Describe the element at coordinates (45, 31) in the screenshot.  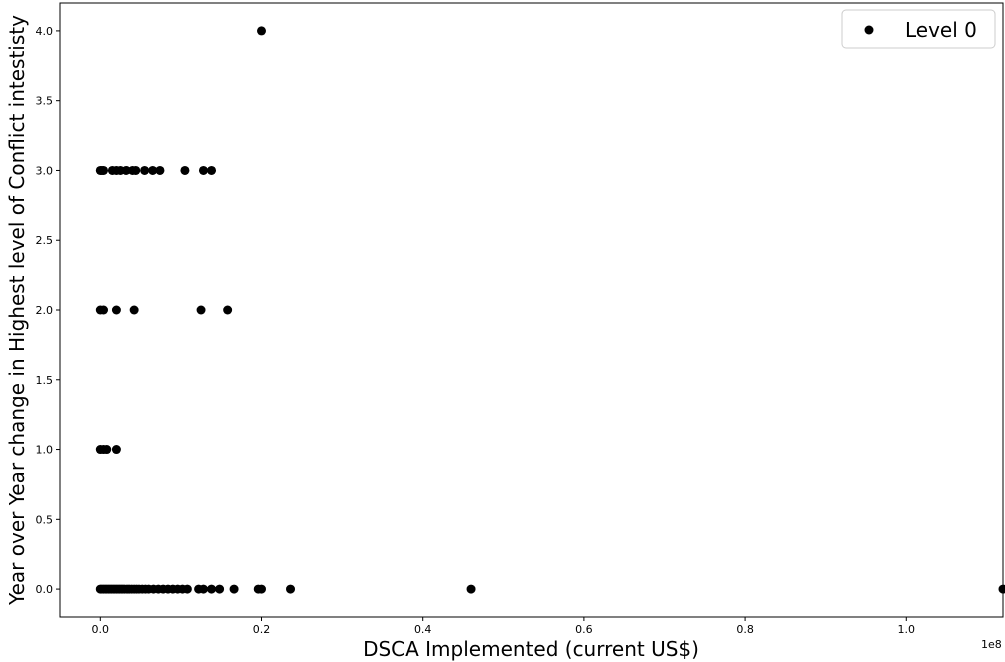
I see `y-tick-label: 4.0` at that location.